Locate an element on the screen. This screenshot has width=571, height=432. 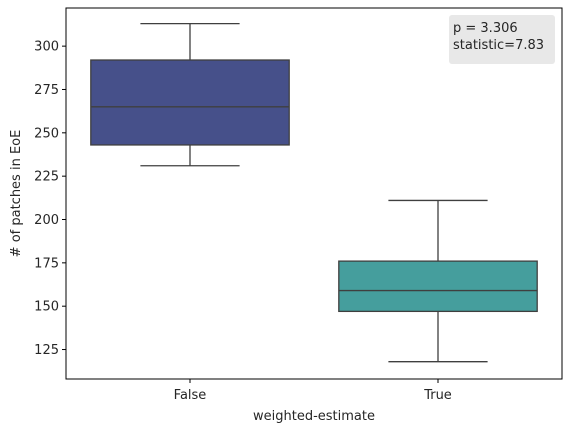
y-tick-label: 250 is located at coordinates (46, 133).